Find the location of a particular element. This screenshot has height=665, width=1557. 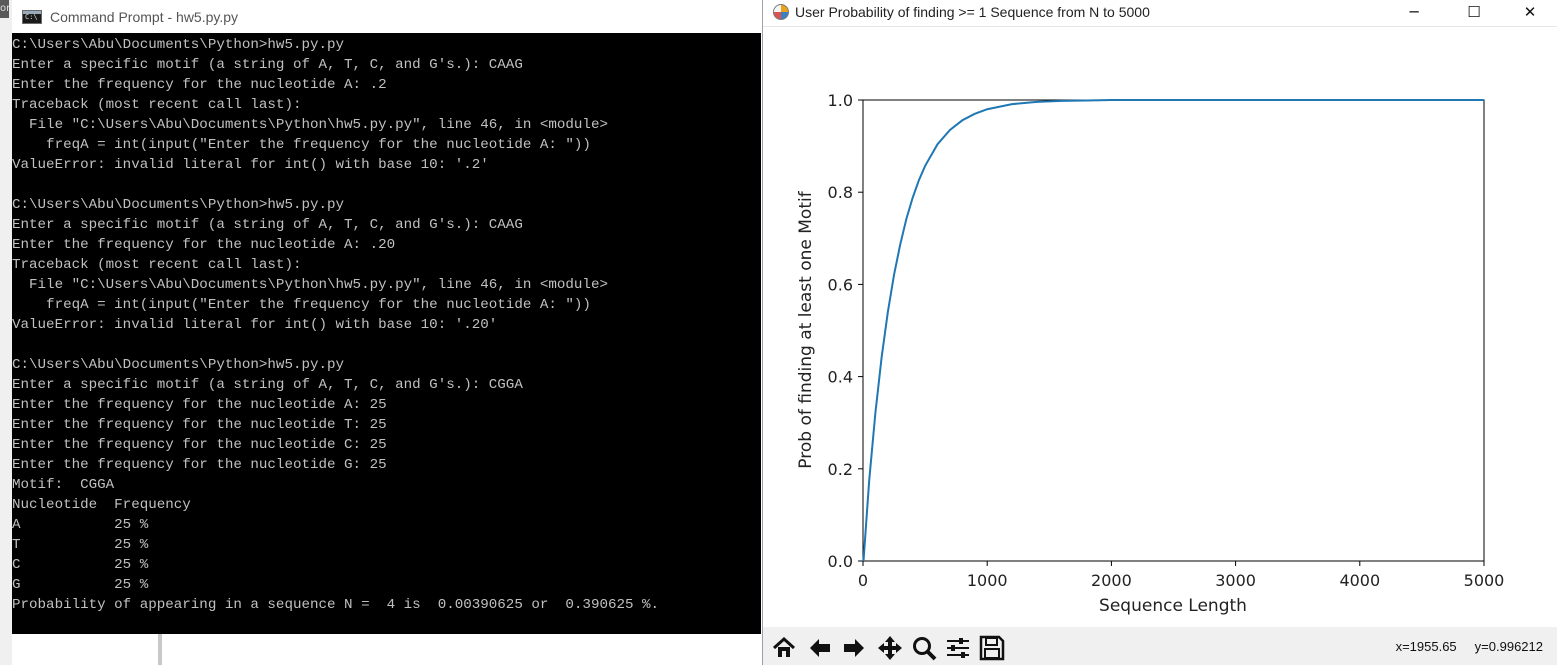

x-tick-label: 3000 is located at coordinates (1235, 580).